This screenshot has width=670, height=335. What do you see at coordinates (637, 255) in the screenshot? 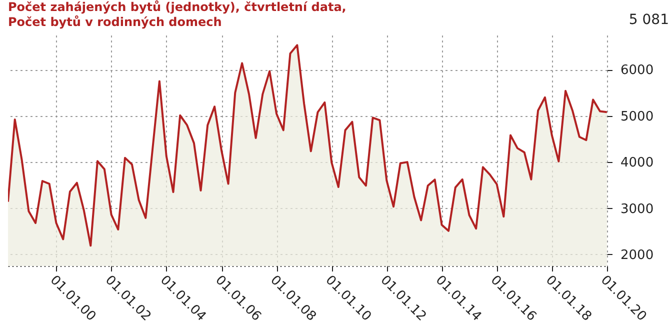
I see `y-tick-label: 2000` at bounding box center [637, 255].